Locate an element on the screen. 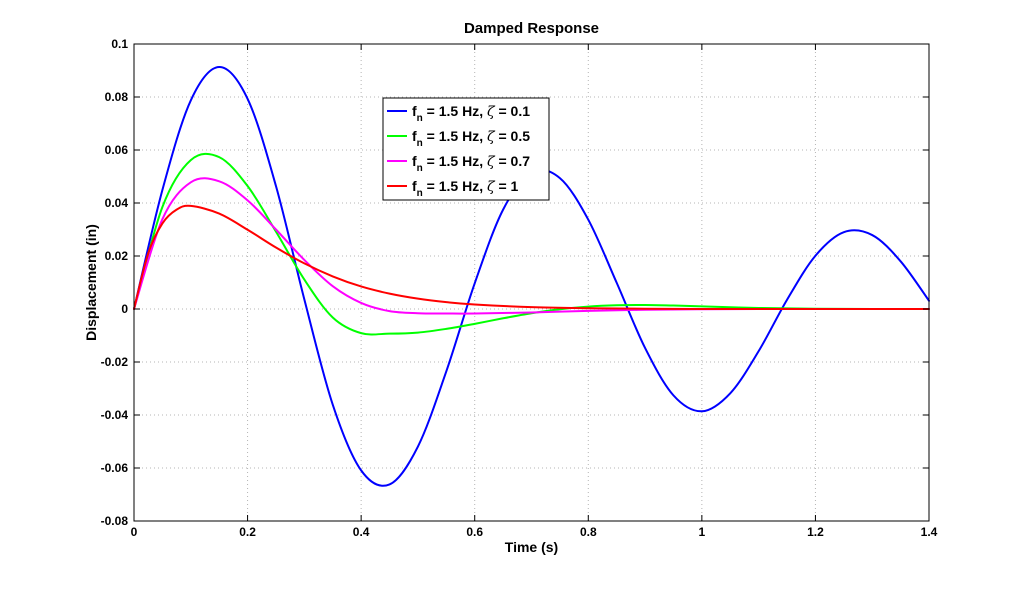 Image resolution: width=1024 pixels, height=590 pixels. x-tick-label: 1 is located at coordinates (702, 532).